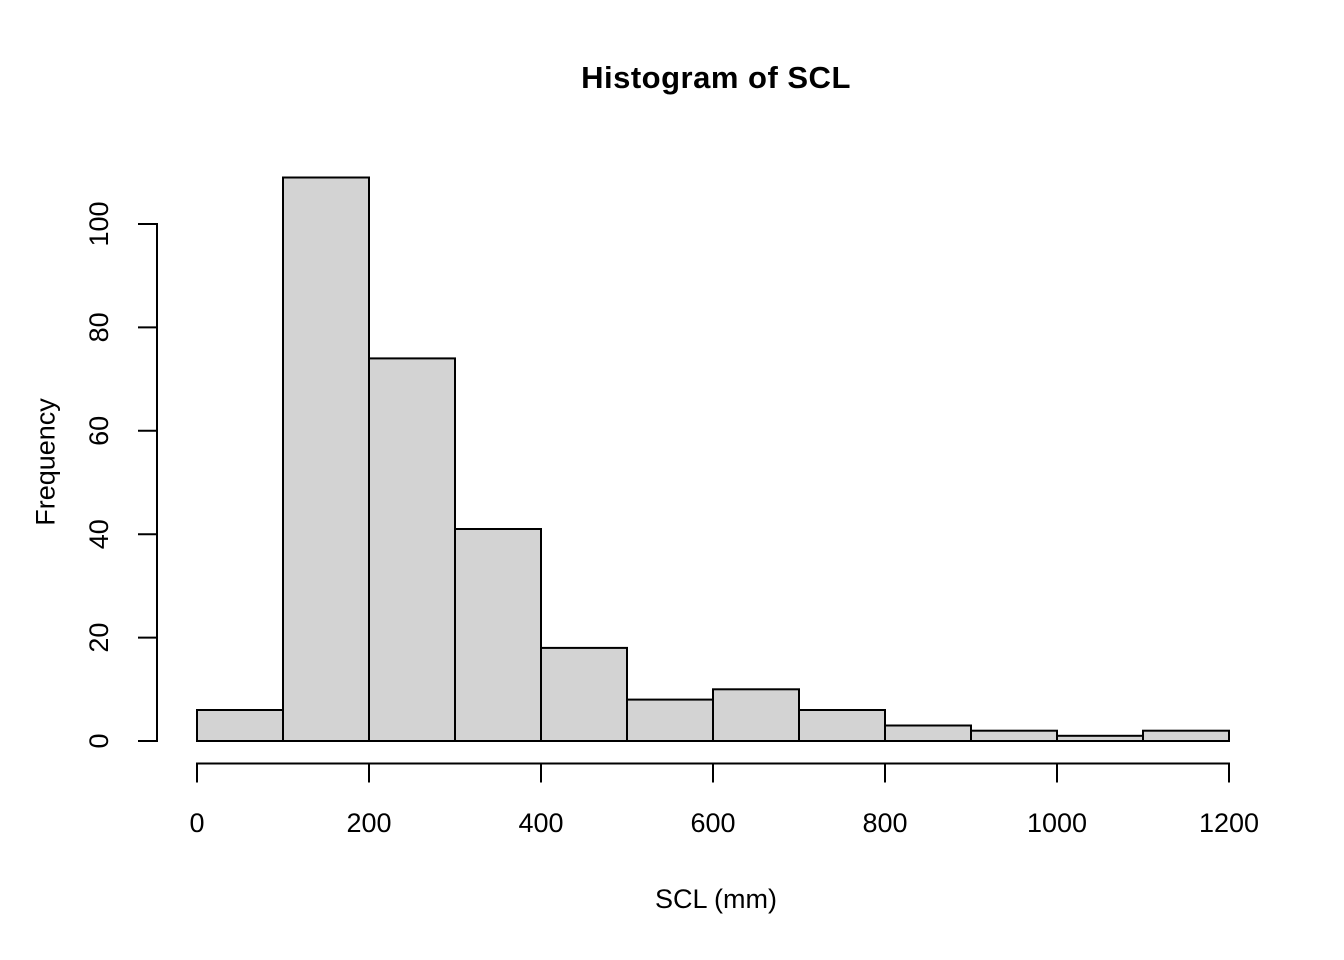 The width and height of the screenshot is (1344, 960). I want to click on x-tick-label-600: 600, so click(712, 823).